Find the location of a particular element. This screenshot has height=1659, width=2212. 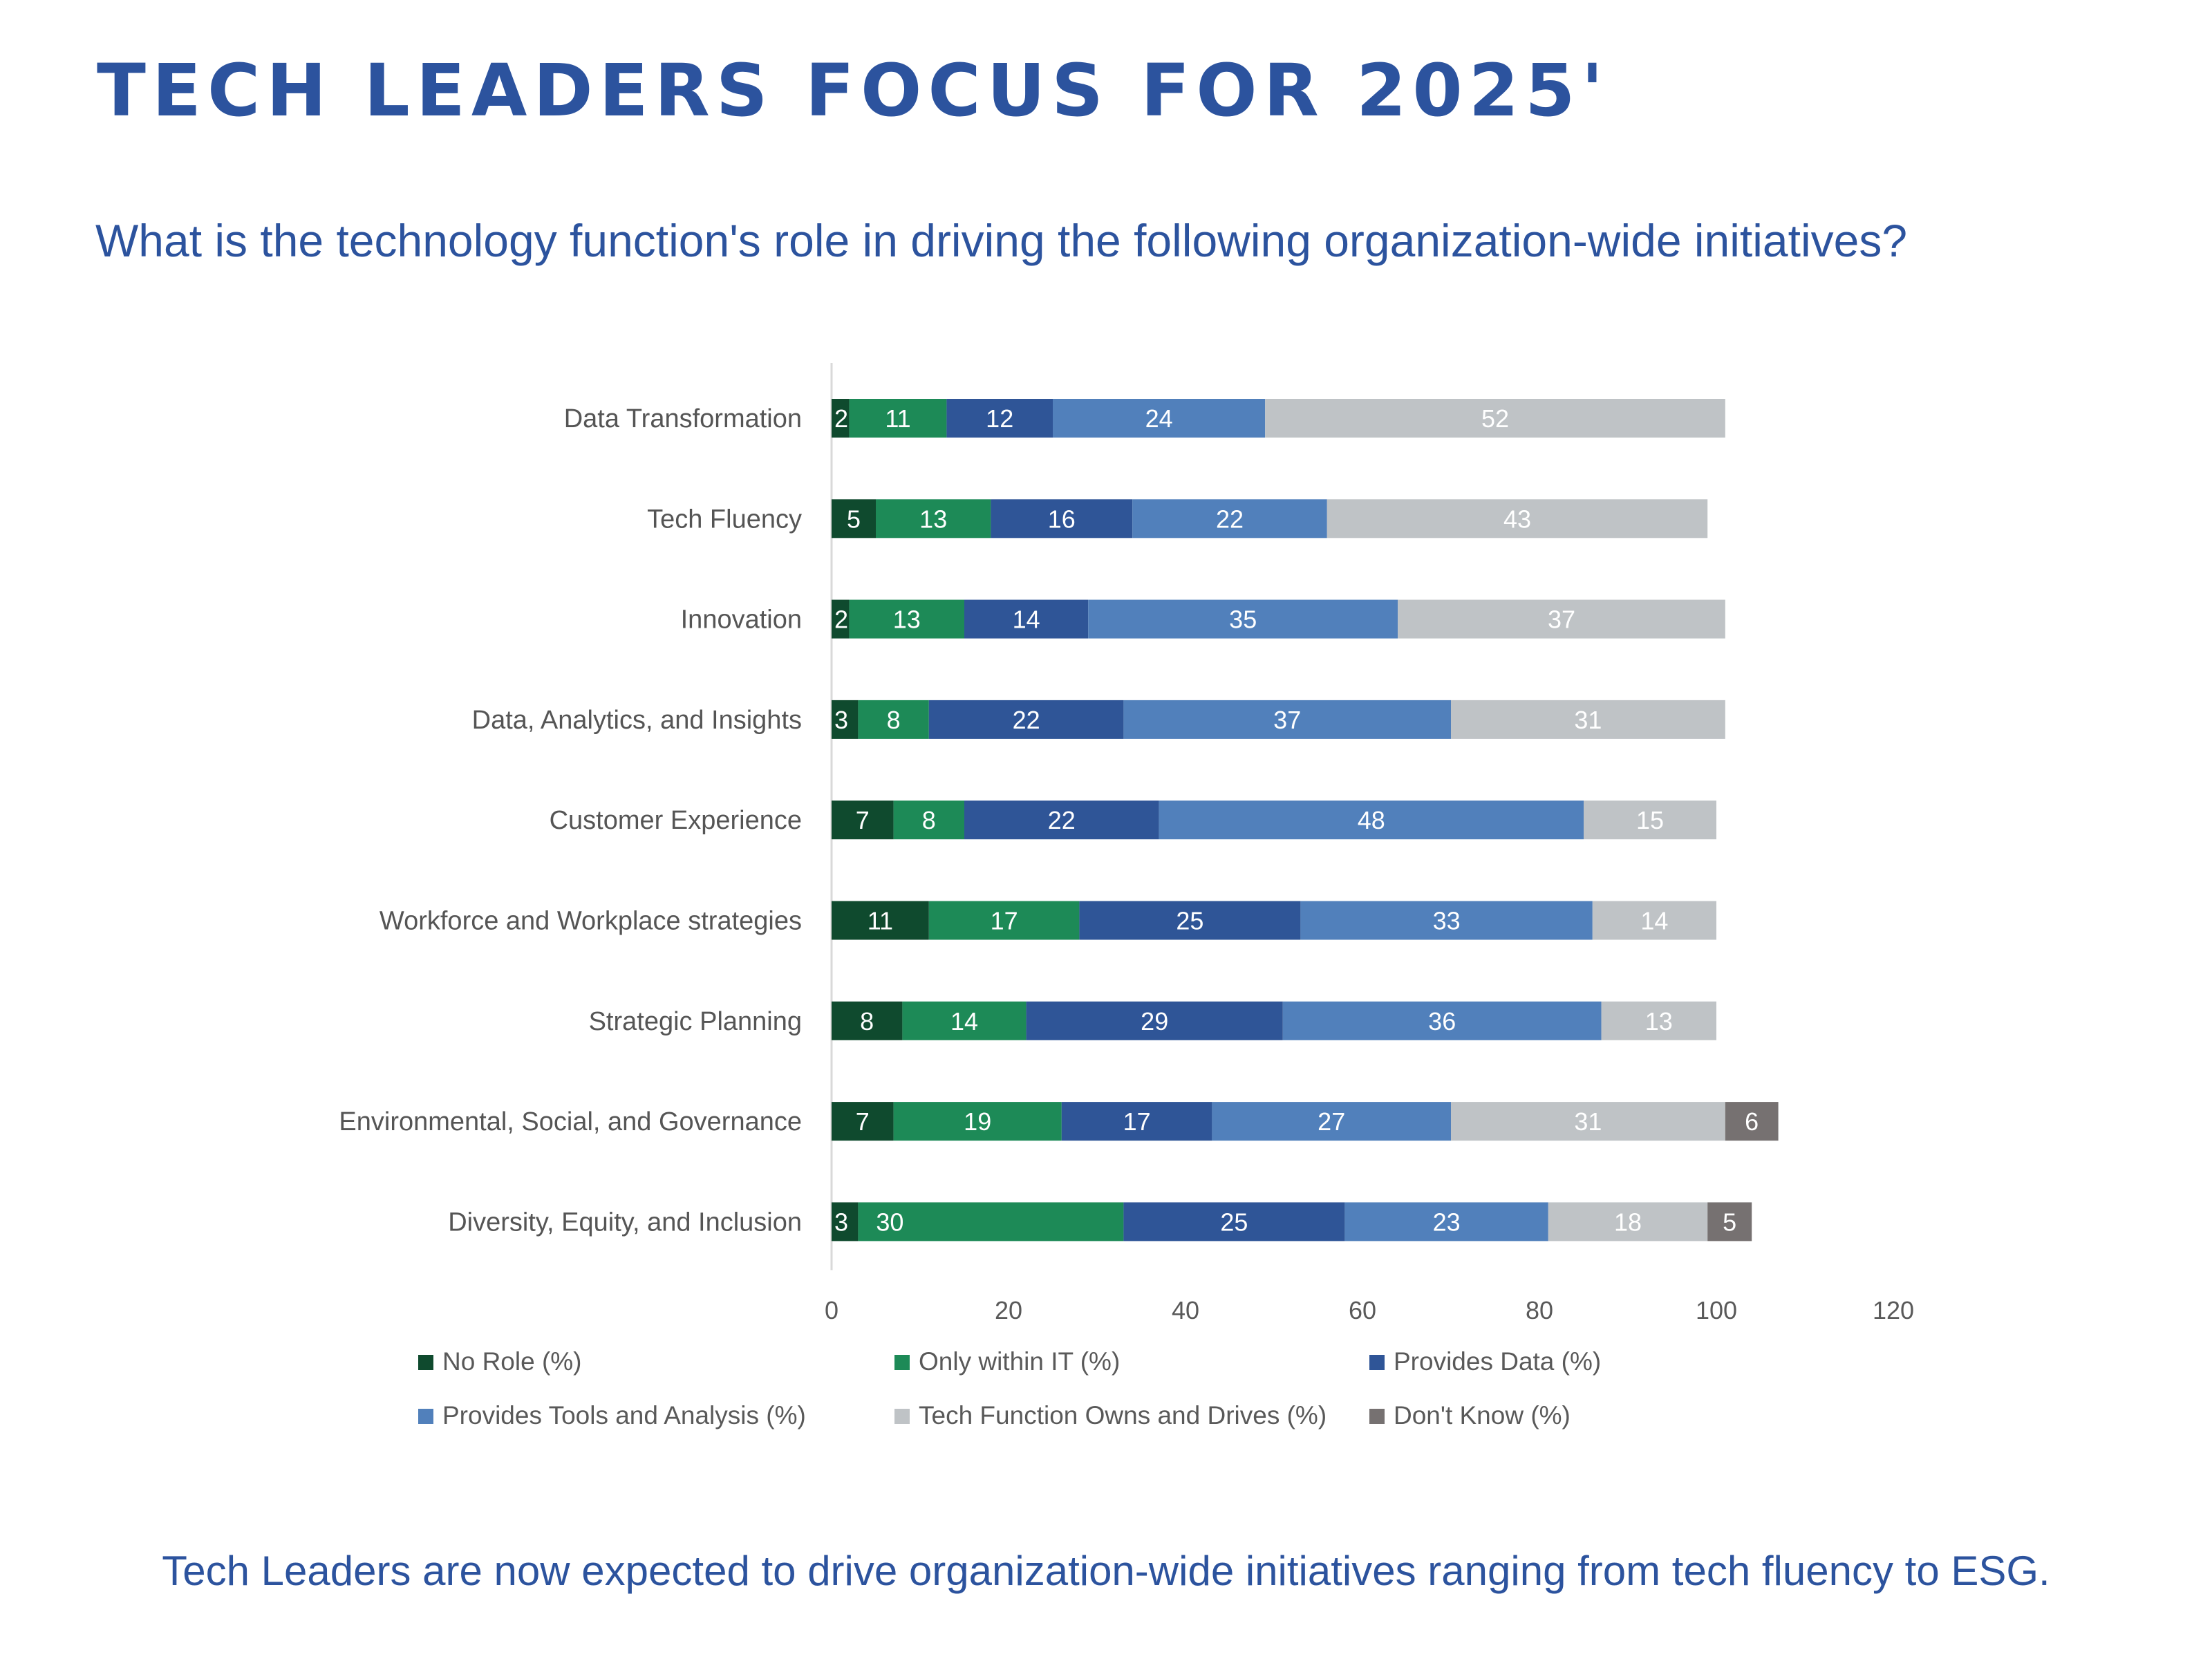

category-label: Customer Experience is located at coordinates (676, 821).